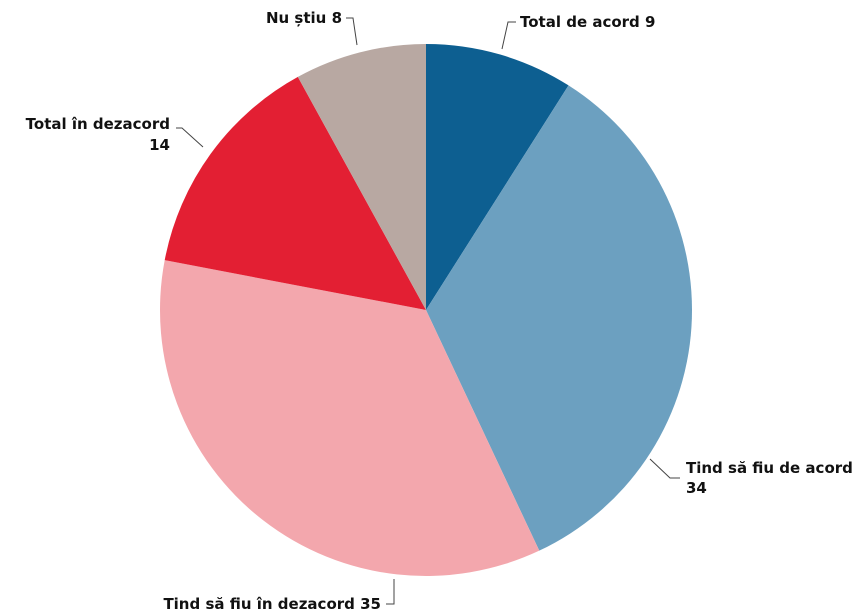  I want to click on slice-label-total-in-dezacord-name: Total în dezacord, so click(98, 124).